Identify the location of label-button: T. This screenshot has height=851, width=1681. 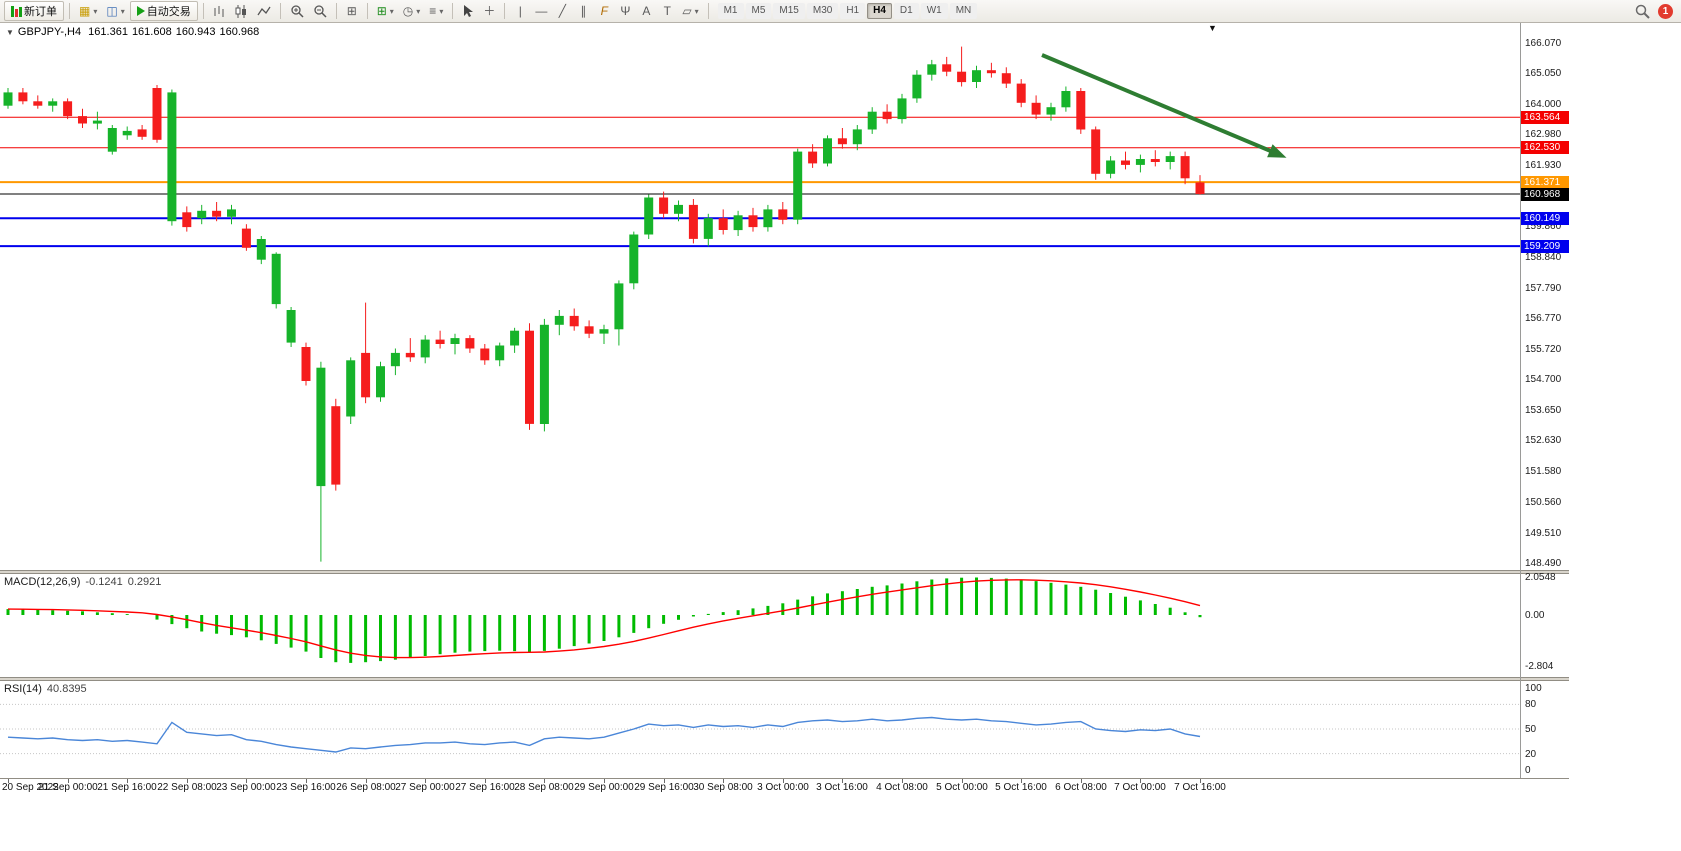
(667, 11).